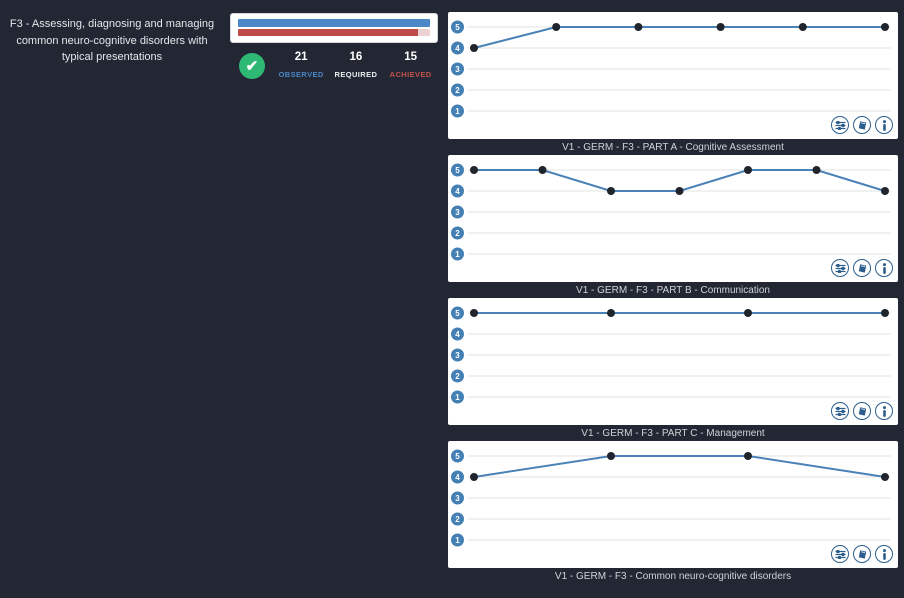  I want to click on chart-caption: V1 - GERM - F3 - PART C - Management, so click(673, 433).